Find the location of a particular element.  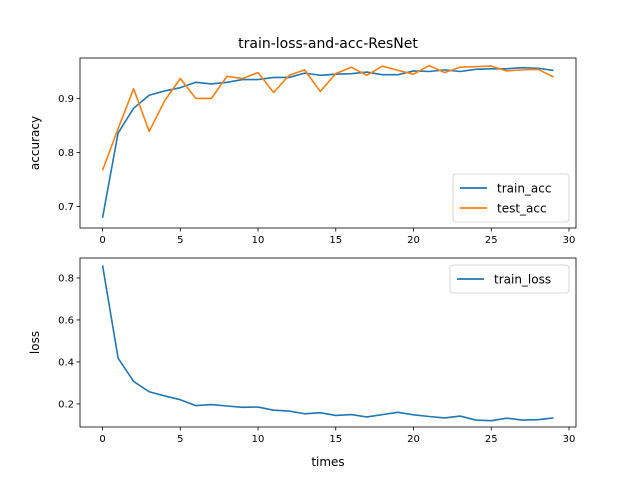

y-tick-label: 0.4 is located at coordinates (66, 362).